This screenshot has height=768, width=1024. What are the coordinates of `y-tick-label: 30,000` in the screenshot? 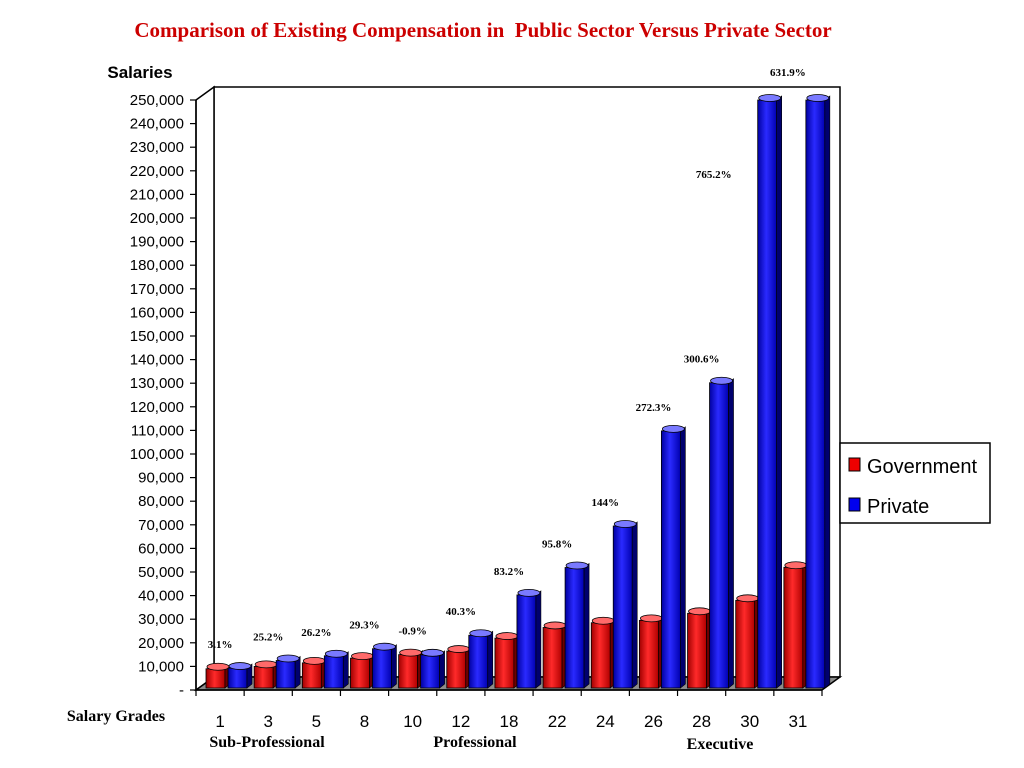 It's located at (161, 619).